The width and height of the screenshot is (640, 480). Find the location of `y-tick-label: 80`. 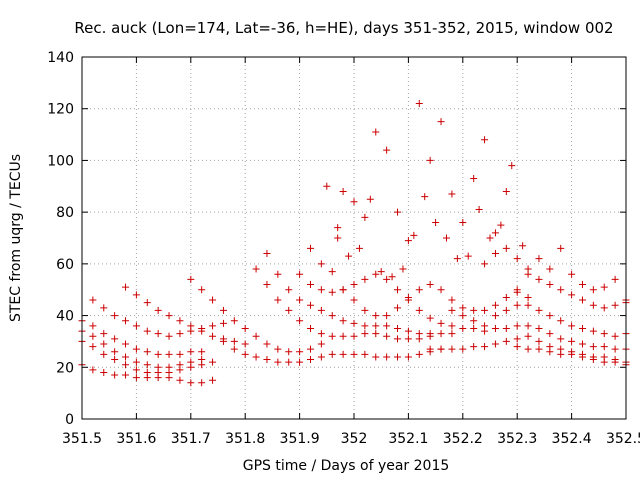

y-tick-label: 80 is located at coordinates (65, 213).